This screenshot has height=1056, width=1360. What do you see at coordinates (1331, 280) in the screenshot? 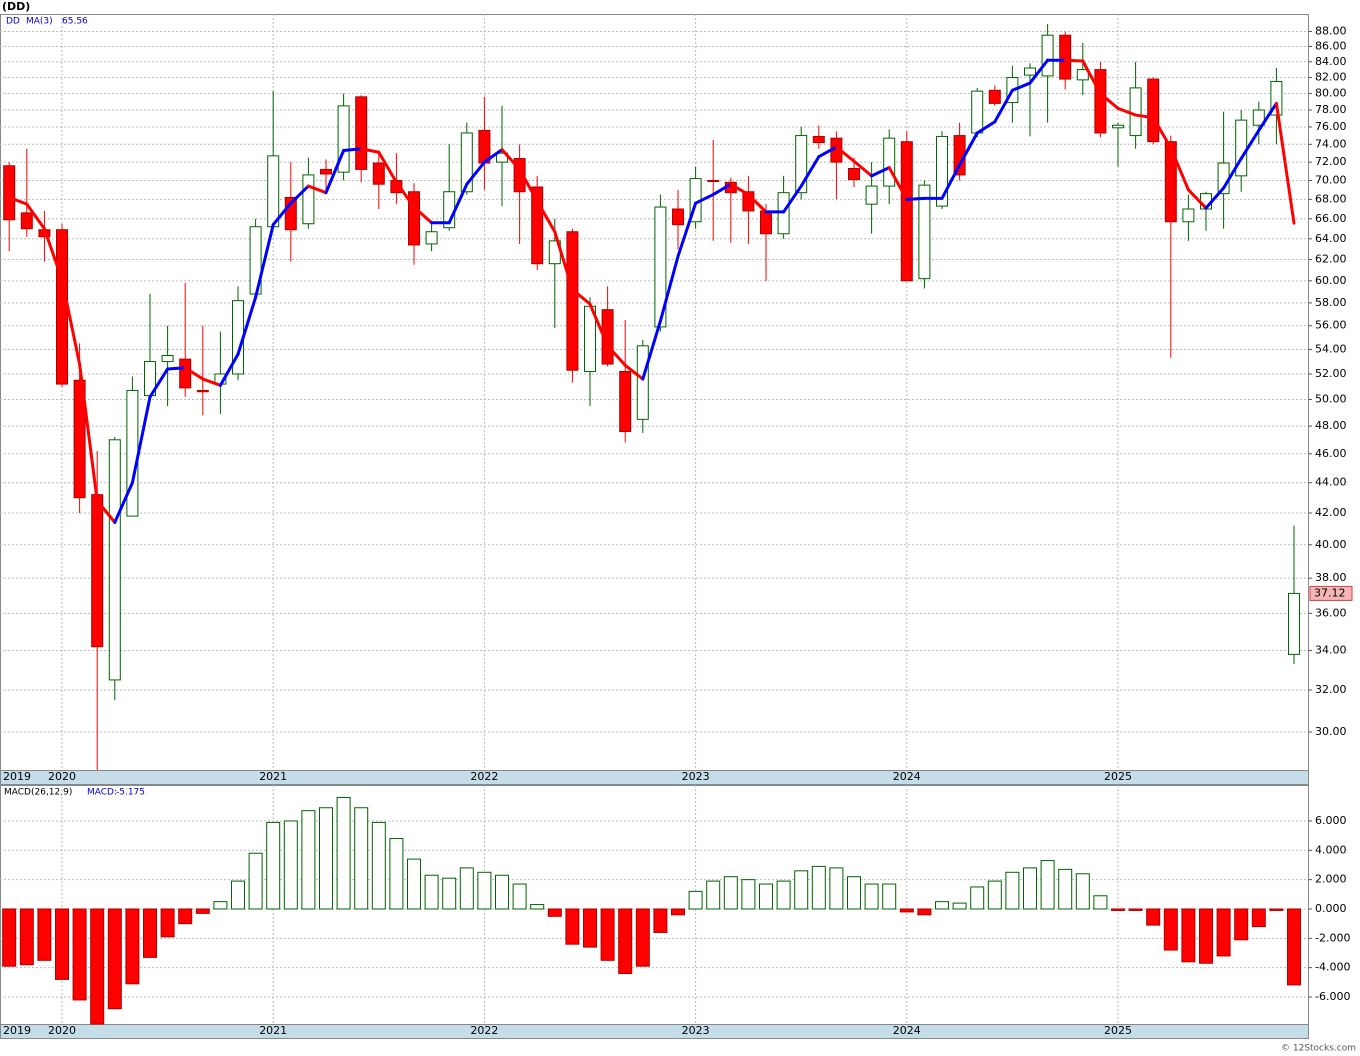
I see `y-tick-label: 60.00` at bounding box center [1331, 280].